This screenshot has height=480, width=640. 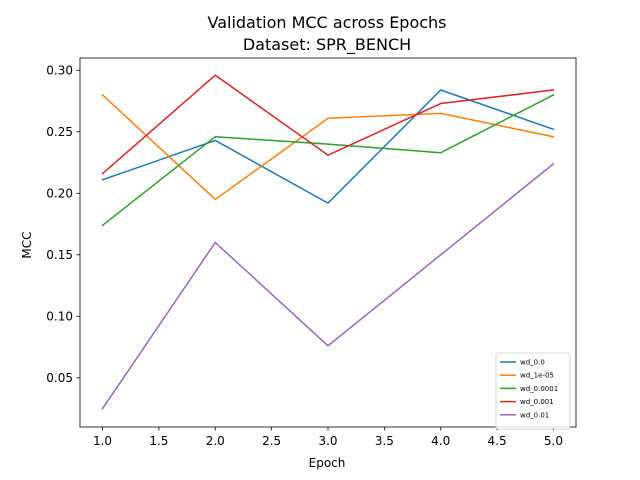 I want to click on x-tick-label: 5.0, so click(x=553, y=441).